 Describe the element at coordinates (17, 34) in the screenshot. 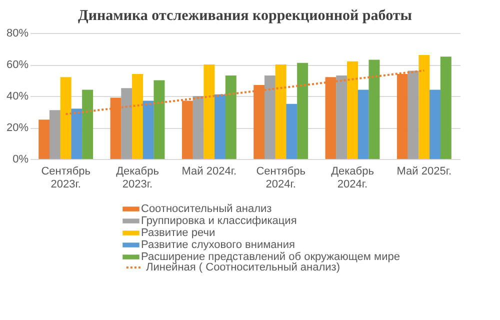

I see `y-tick-label: 80%` at that location.